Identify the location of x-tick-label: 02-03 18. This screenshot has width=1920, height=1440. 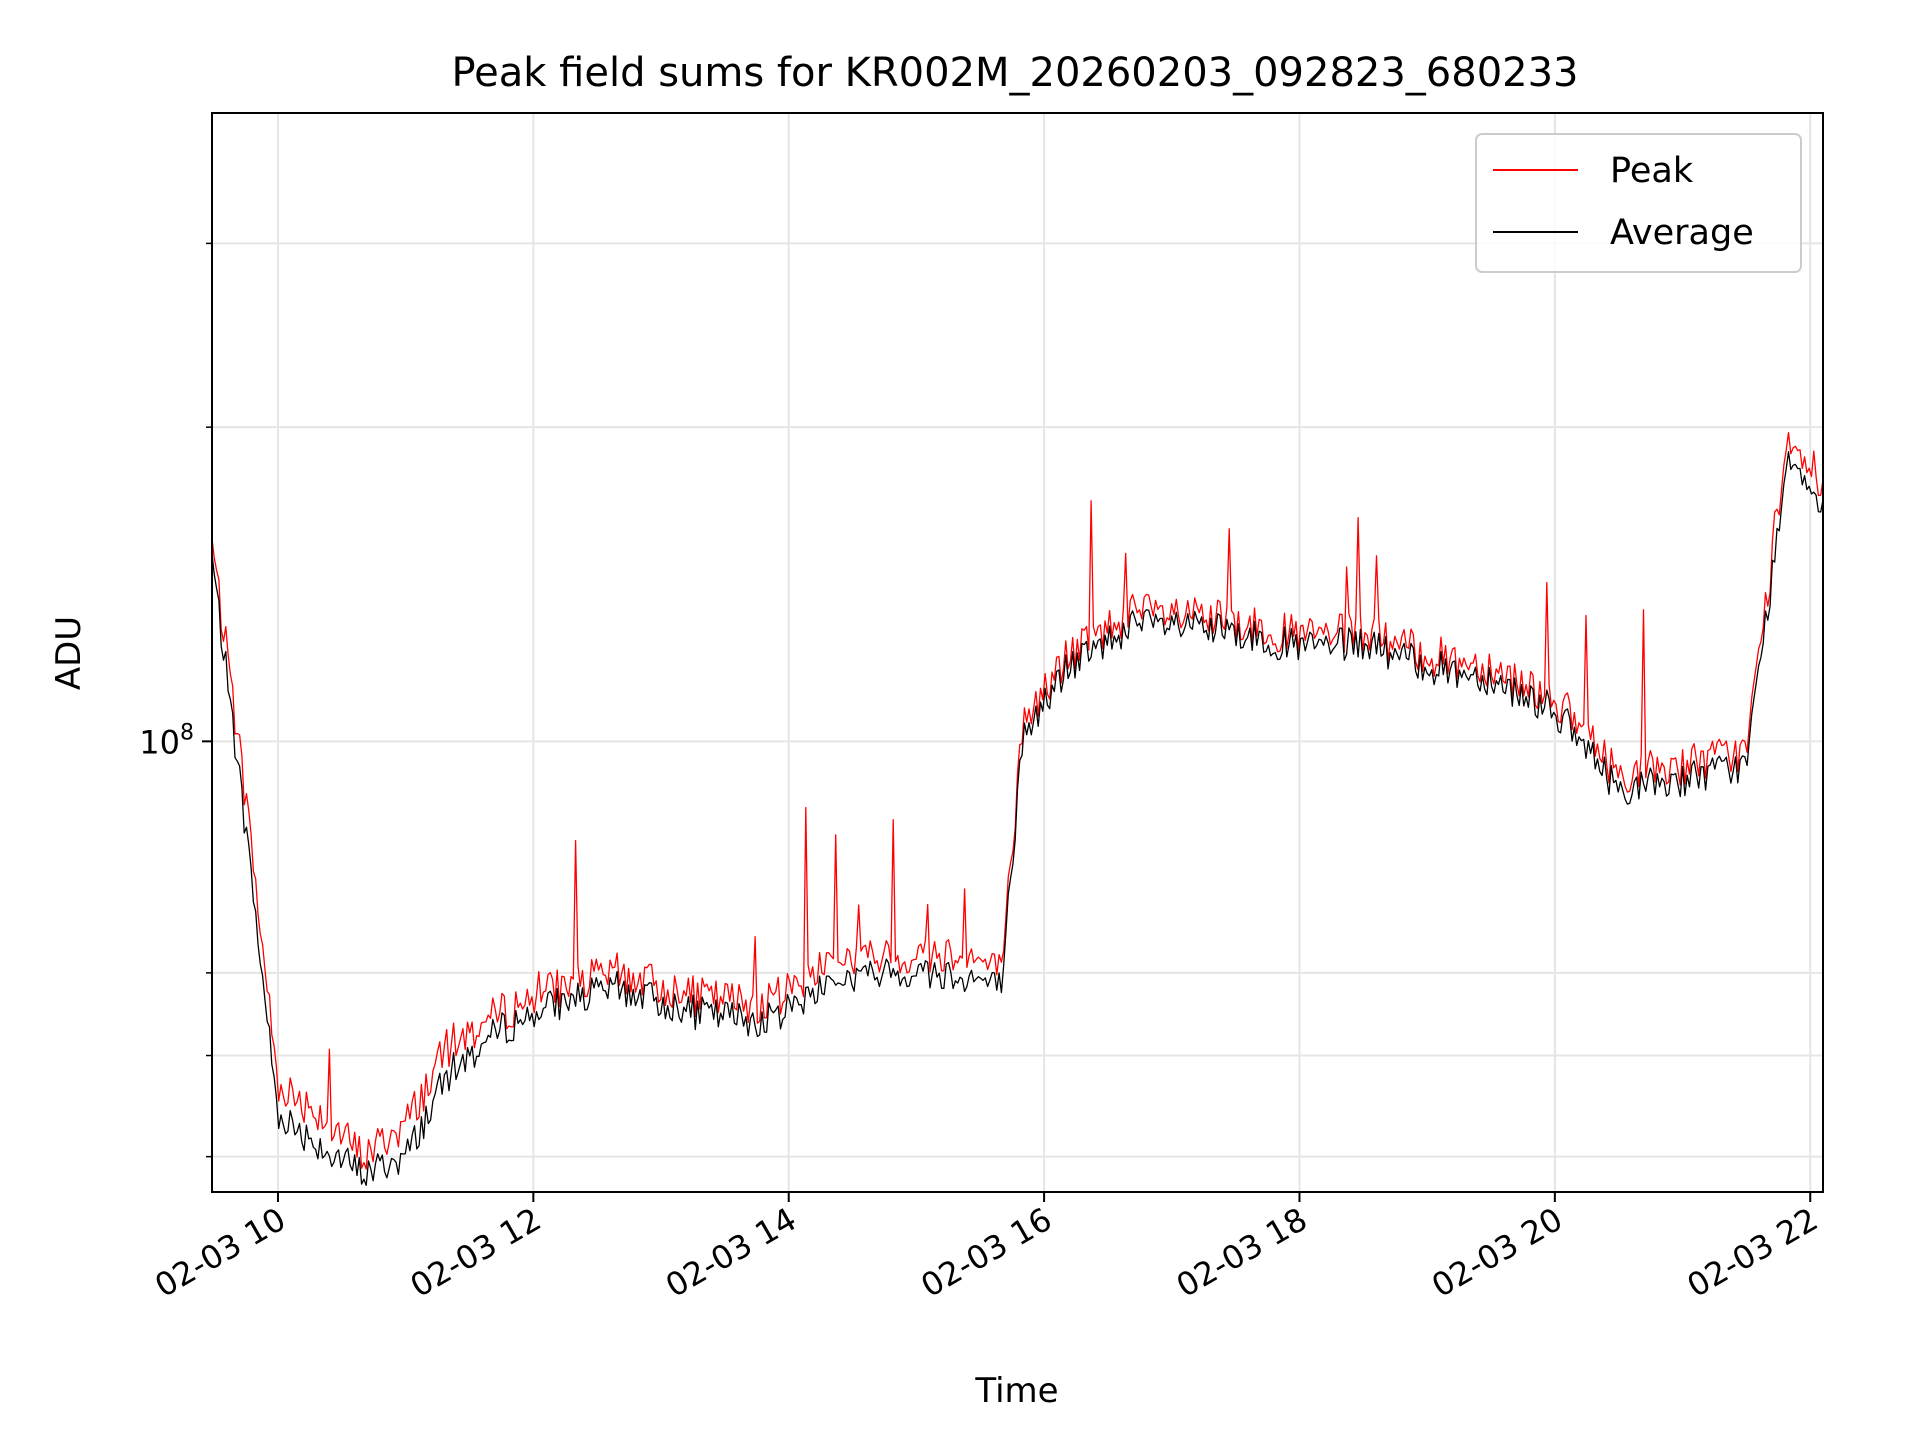
(1242, 1252).